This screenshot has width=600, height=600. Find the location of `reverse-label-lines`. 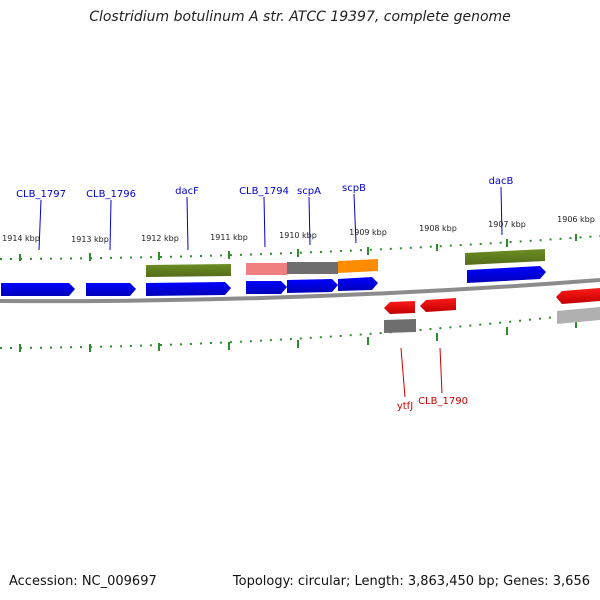

reverse-label-lines is located at coordinates (421, 372).